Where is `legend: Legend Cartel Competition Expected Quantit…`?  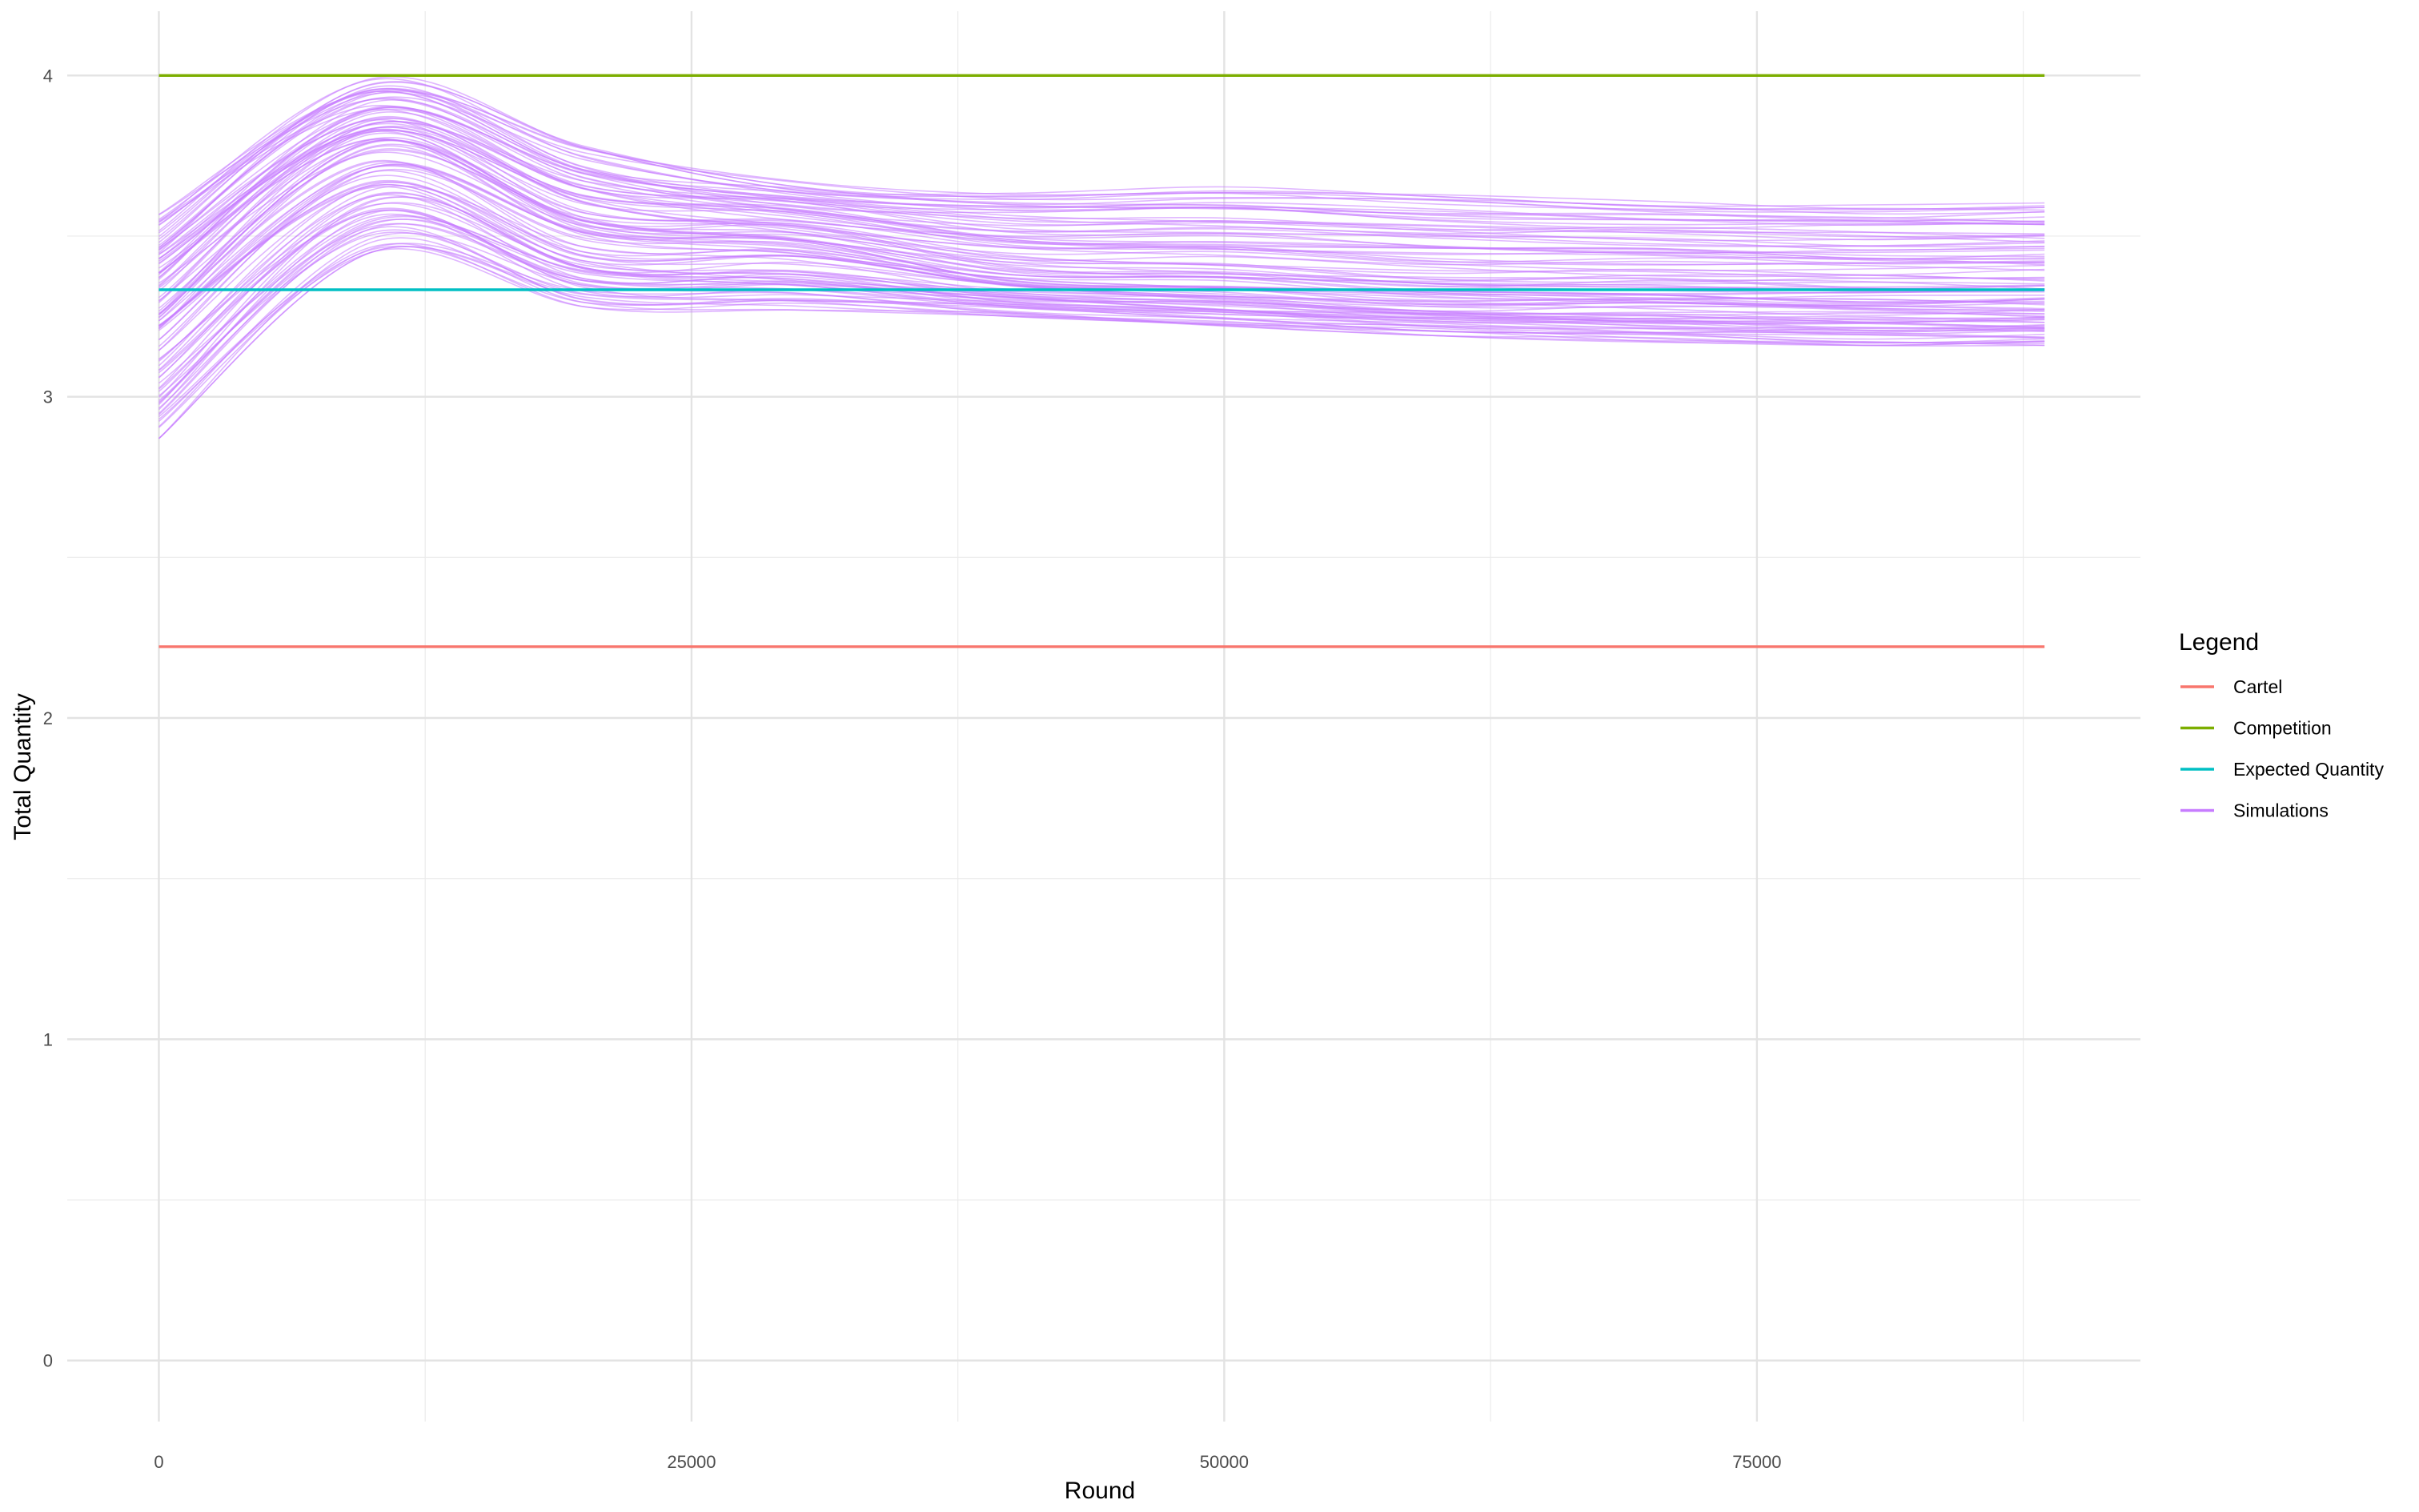
legend: Legend Cartel Competition Expected Quantit… is located at coordinates (2281, 725).